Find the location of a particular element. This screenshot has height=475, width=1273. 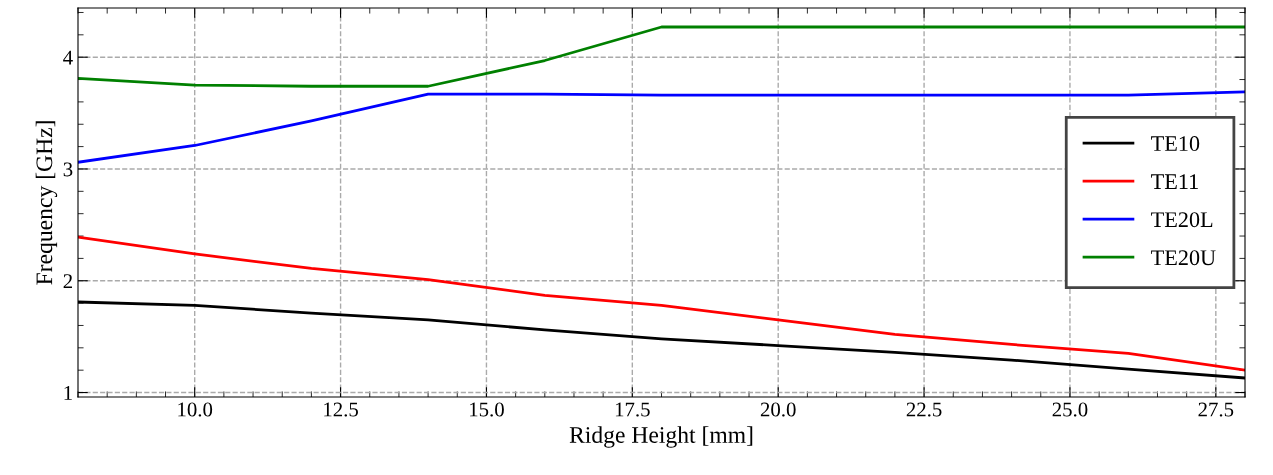

x-tick-label: 20.0 is located at coordinates (778, 409).